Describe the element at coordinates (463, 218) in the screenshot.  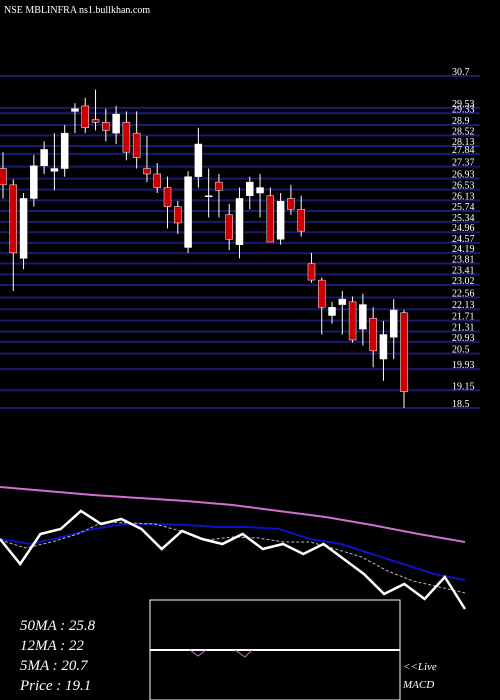
I see `y-tick-label: 25.34` at that location.